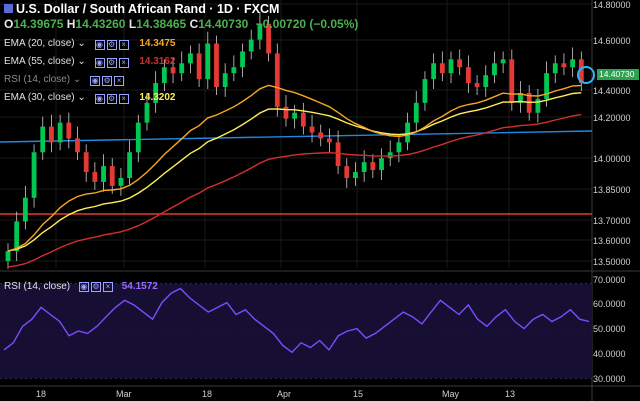 The width and height of the screenshot is (640, 401). I want to click on rsi-tick: 70.0000, so click(609, 280).